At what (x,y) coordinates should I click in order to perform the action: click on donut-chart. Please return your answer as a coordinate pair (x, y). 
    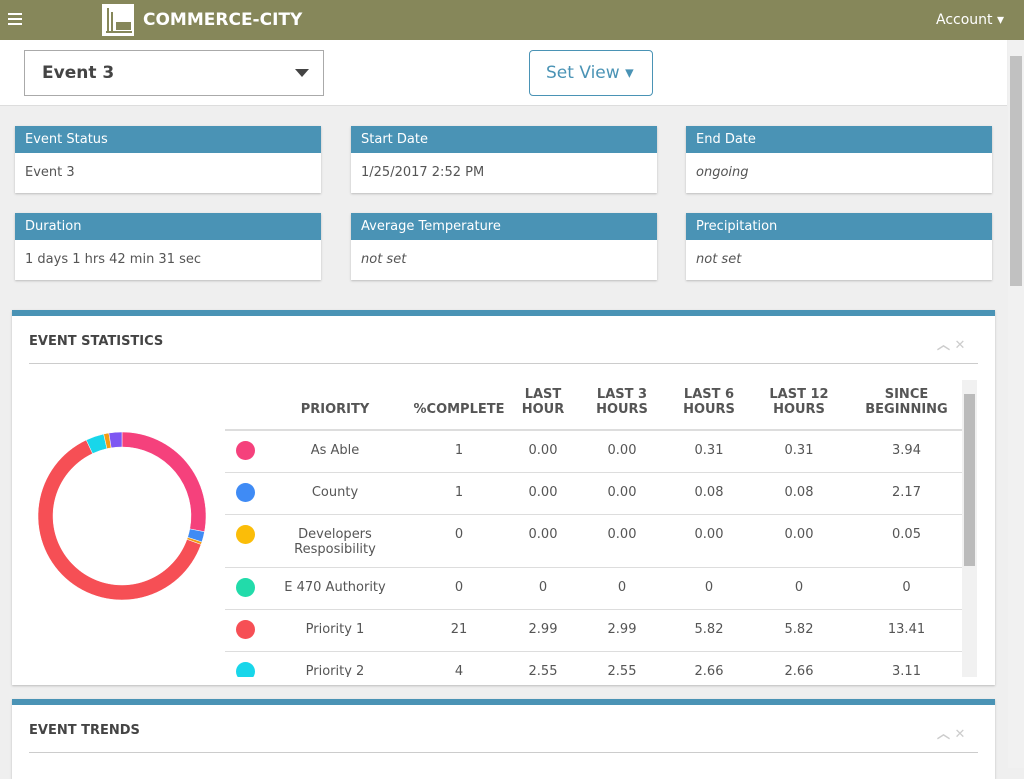
    Looking at the image, I should click on (122, 516).